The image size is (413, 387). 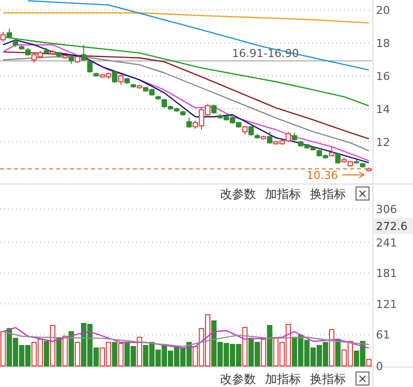 I want to click on ref-line-label: 10.36, so click(x=322, y=175).